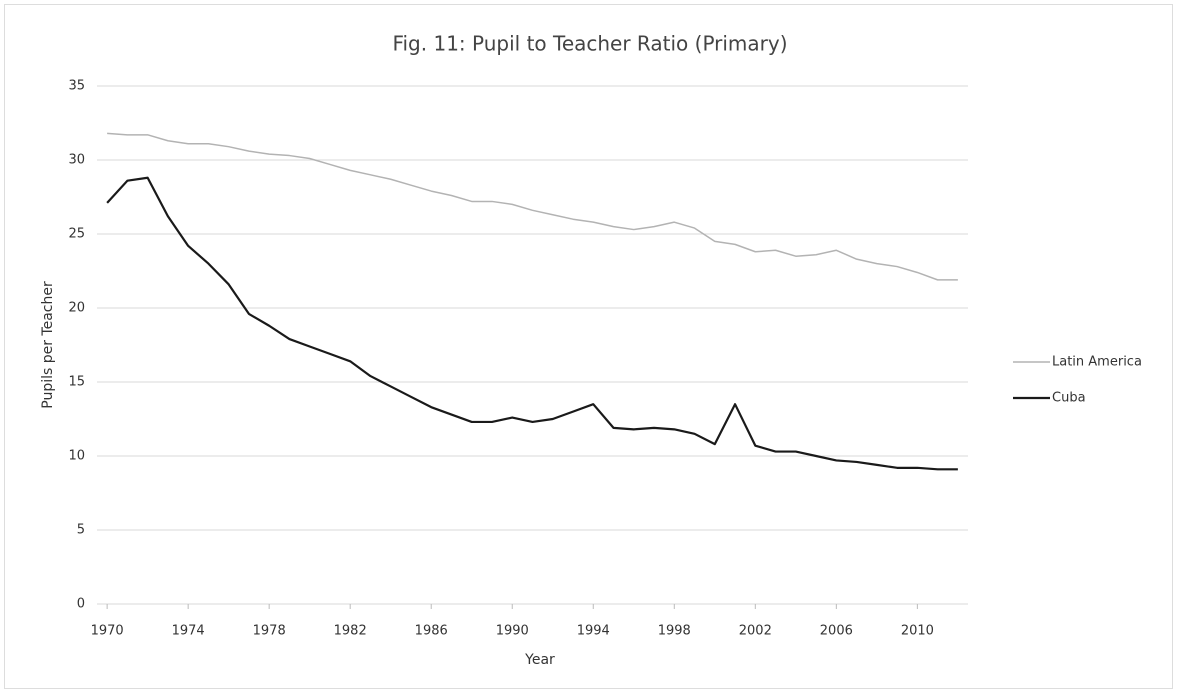 Image resolution: width=1178 pixels, height=694 pixels. What do you see at coordinates (755, 631) in the screenshot?
I see `x-tick-label: 2002` at bounding box center [755, 631].